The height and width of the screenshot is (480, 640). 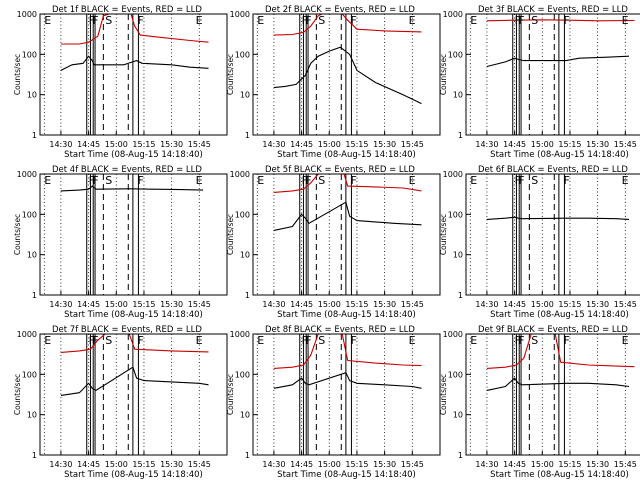 What do you see at coordinates (340, 330) in the screenshot?
I see `panel-title: Det 8f BLACK = Events, RED = LLD` at bounding box center [340, 330].